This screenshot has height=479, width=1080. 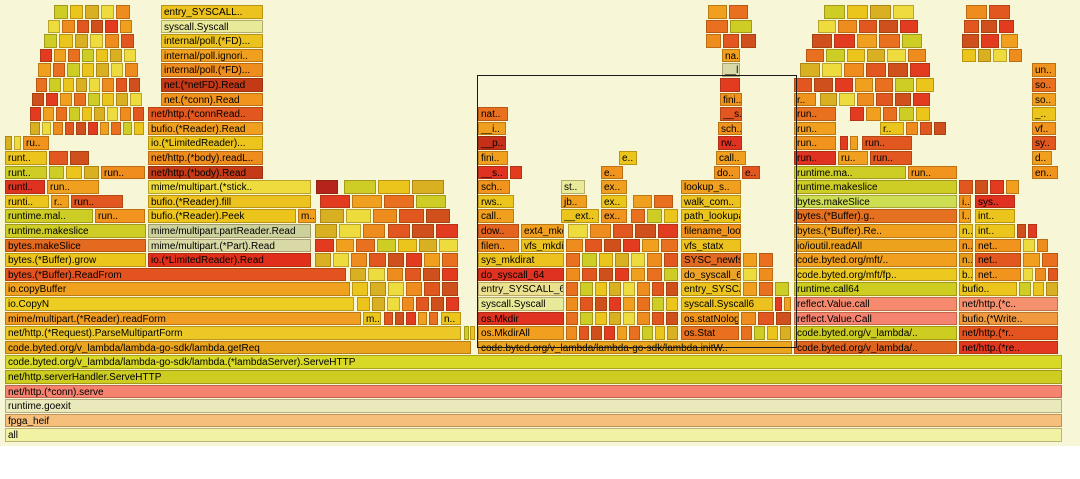 What do you see at coordinates (1044, 70) in the screenshot?
I see `frame-un: un..` at bounding box center [1044, 70].